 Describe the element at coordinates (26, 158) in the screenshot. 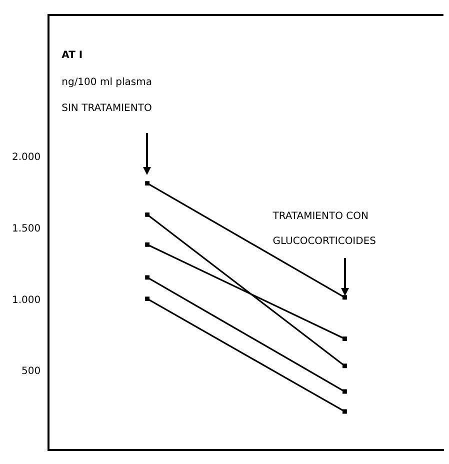

I see `y-tick-label: 2.000` at that location.